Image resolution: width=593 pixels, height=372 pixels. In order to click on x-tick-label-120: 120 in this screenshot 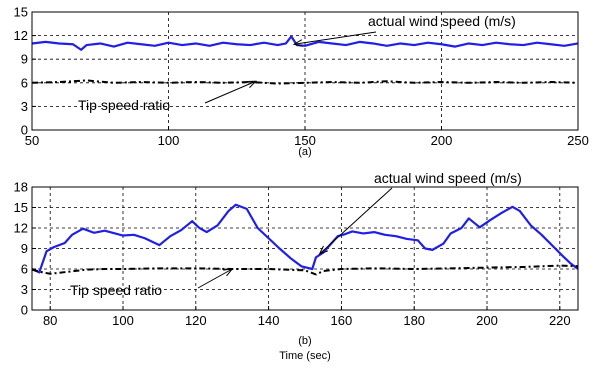, I will do `click(196, 320)`.